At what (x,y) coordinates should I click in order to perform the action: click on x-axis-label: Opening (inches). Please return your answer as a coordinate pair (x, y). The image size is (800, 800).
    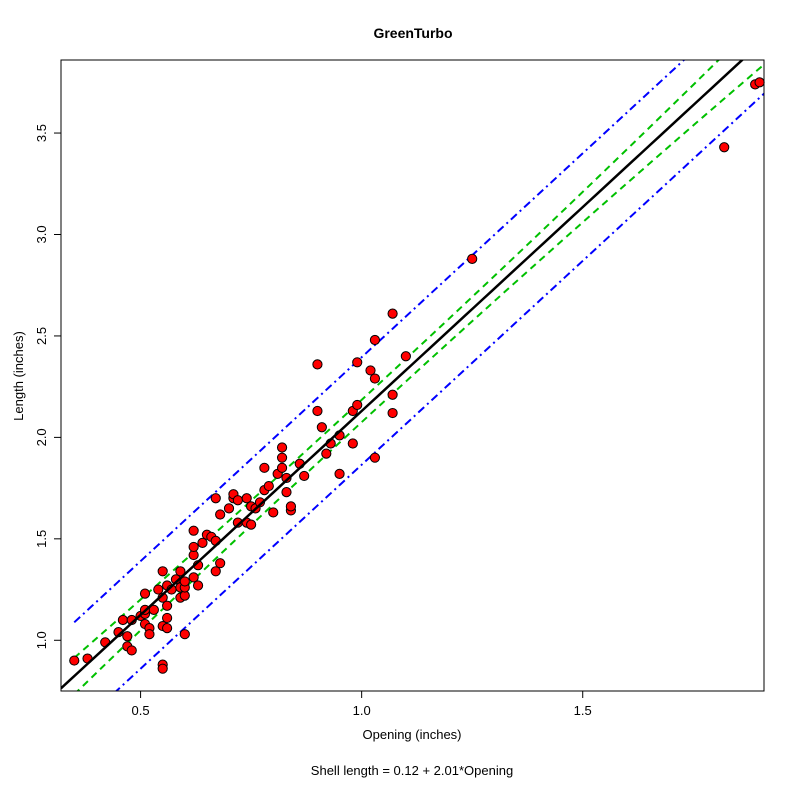
    Looking at the image, I should click on (412, 734).